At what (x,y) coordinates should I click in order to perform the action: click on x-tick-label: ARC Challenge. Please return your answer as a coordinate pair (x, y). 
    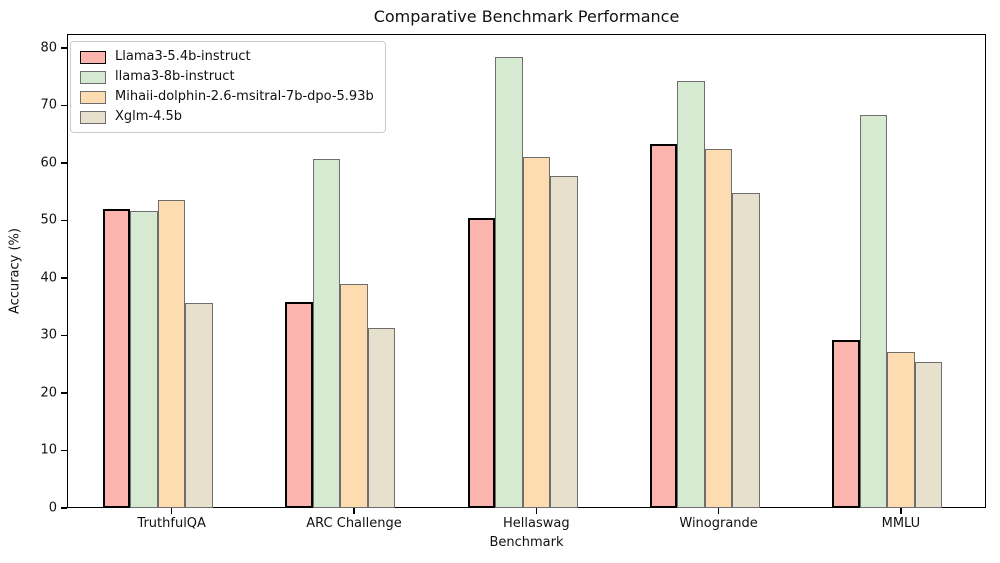
    Looking at the image, I should click on (354, 523).